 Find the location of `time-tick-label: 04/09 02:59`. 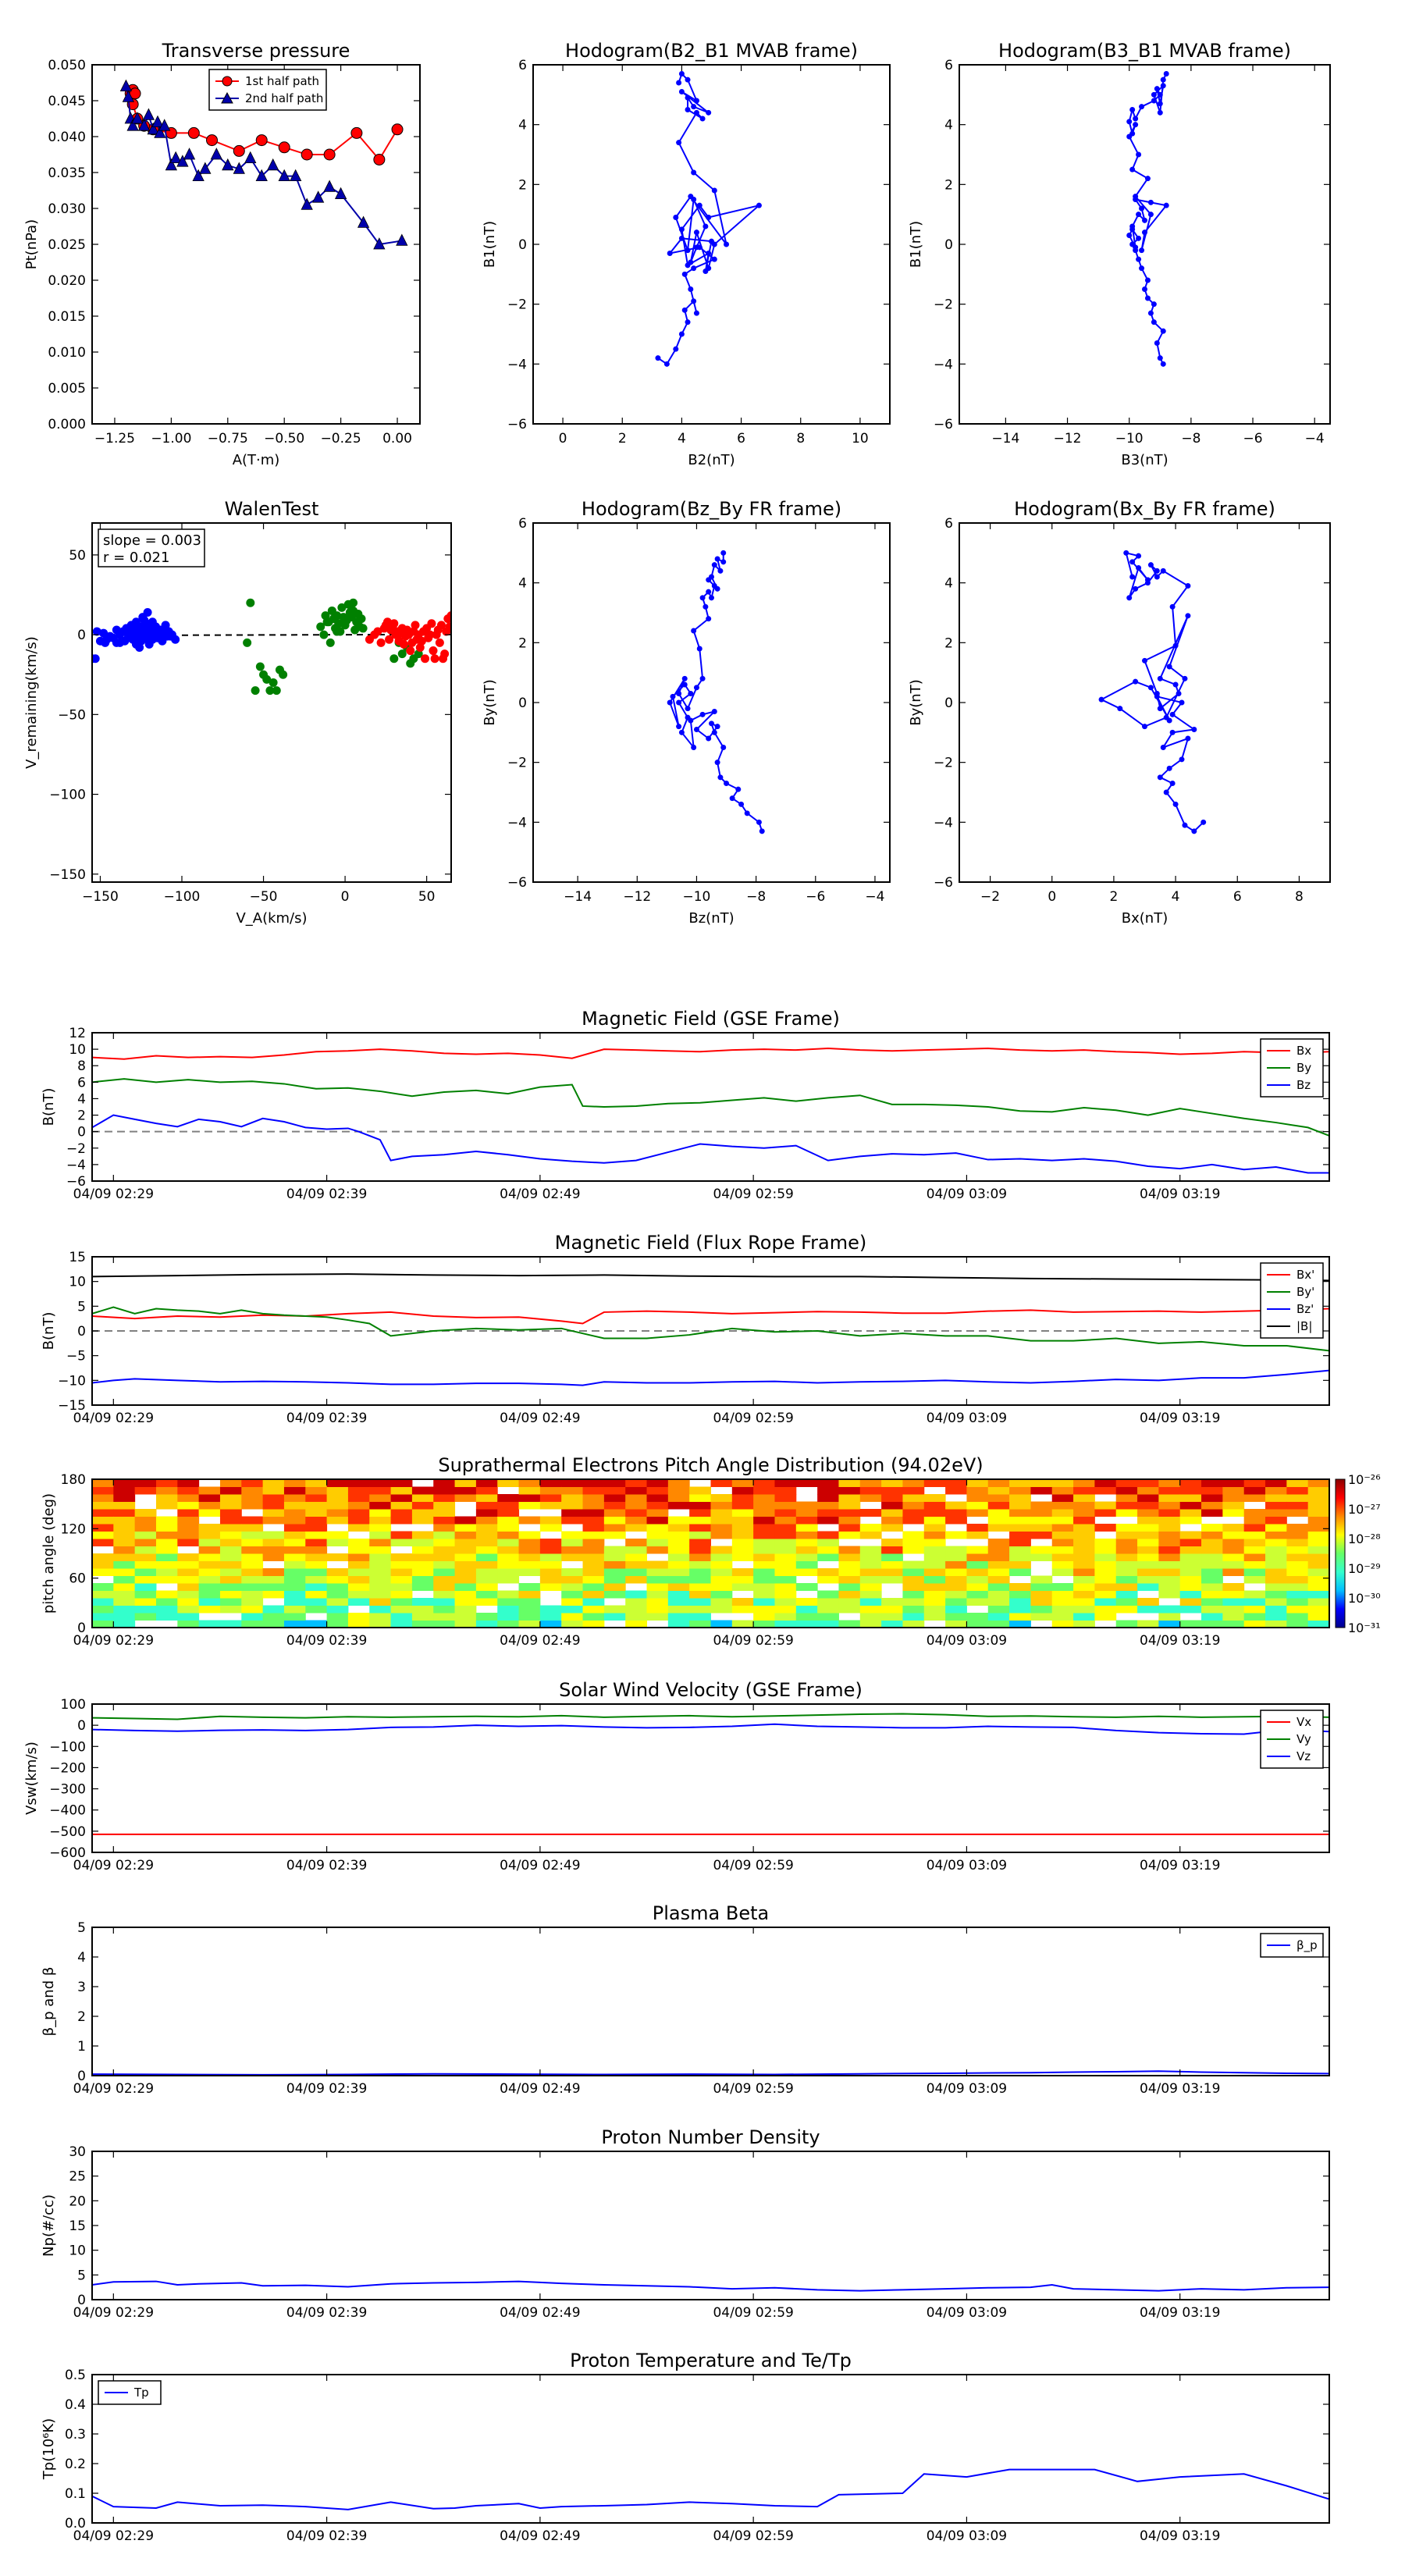

time-tick-label: 04/09 02:59 is located at coordinates (753, 1865).